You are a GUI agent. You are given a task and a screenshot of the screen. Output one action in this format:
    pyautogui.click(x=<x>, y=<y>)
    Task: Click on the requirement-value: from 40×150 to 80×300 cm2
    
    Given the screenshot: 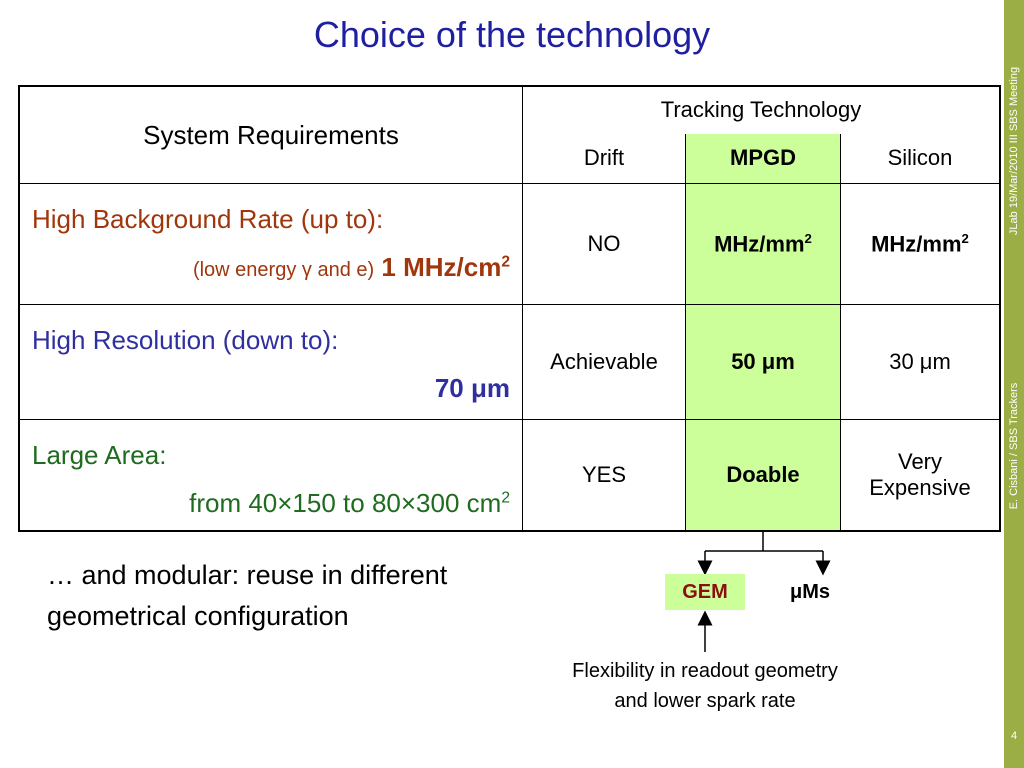 What is the action you would take?
    pyautogui.click(x=349, y=503)
    